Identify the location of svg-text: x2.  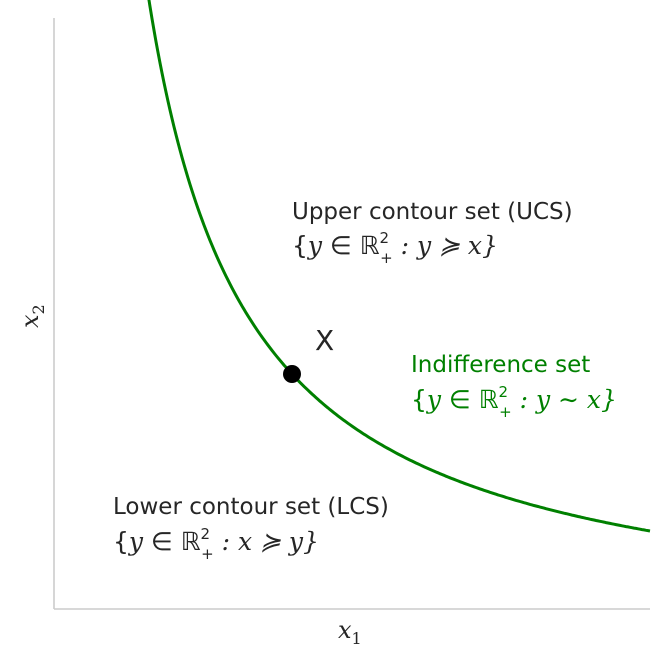
(32, 316).